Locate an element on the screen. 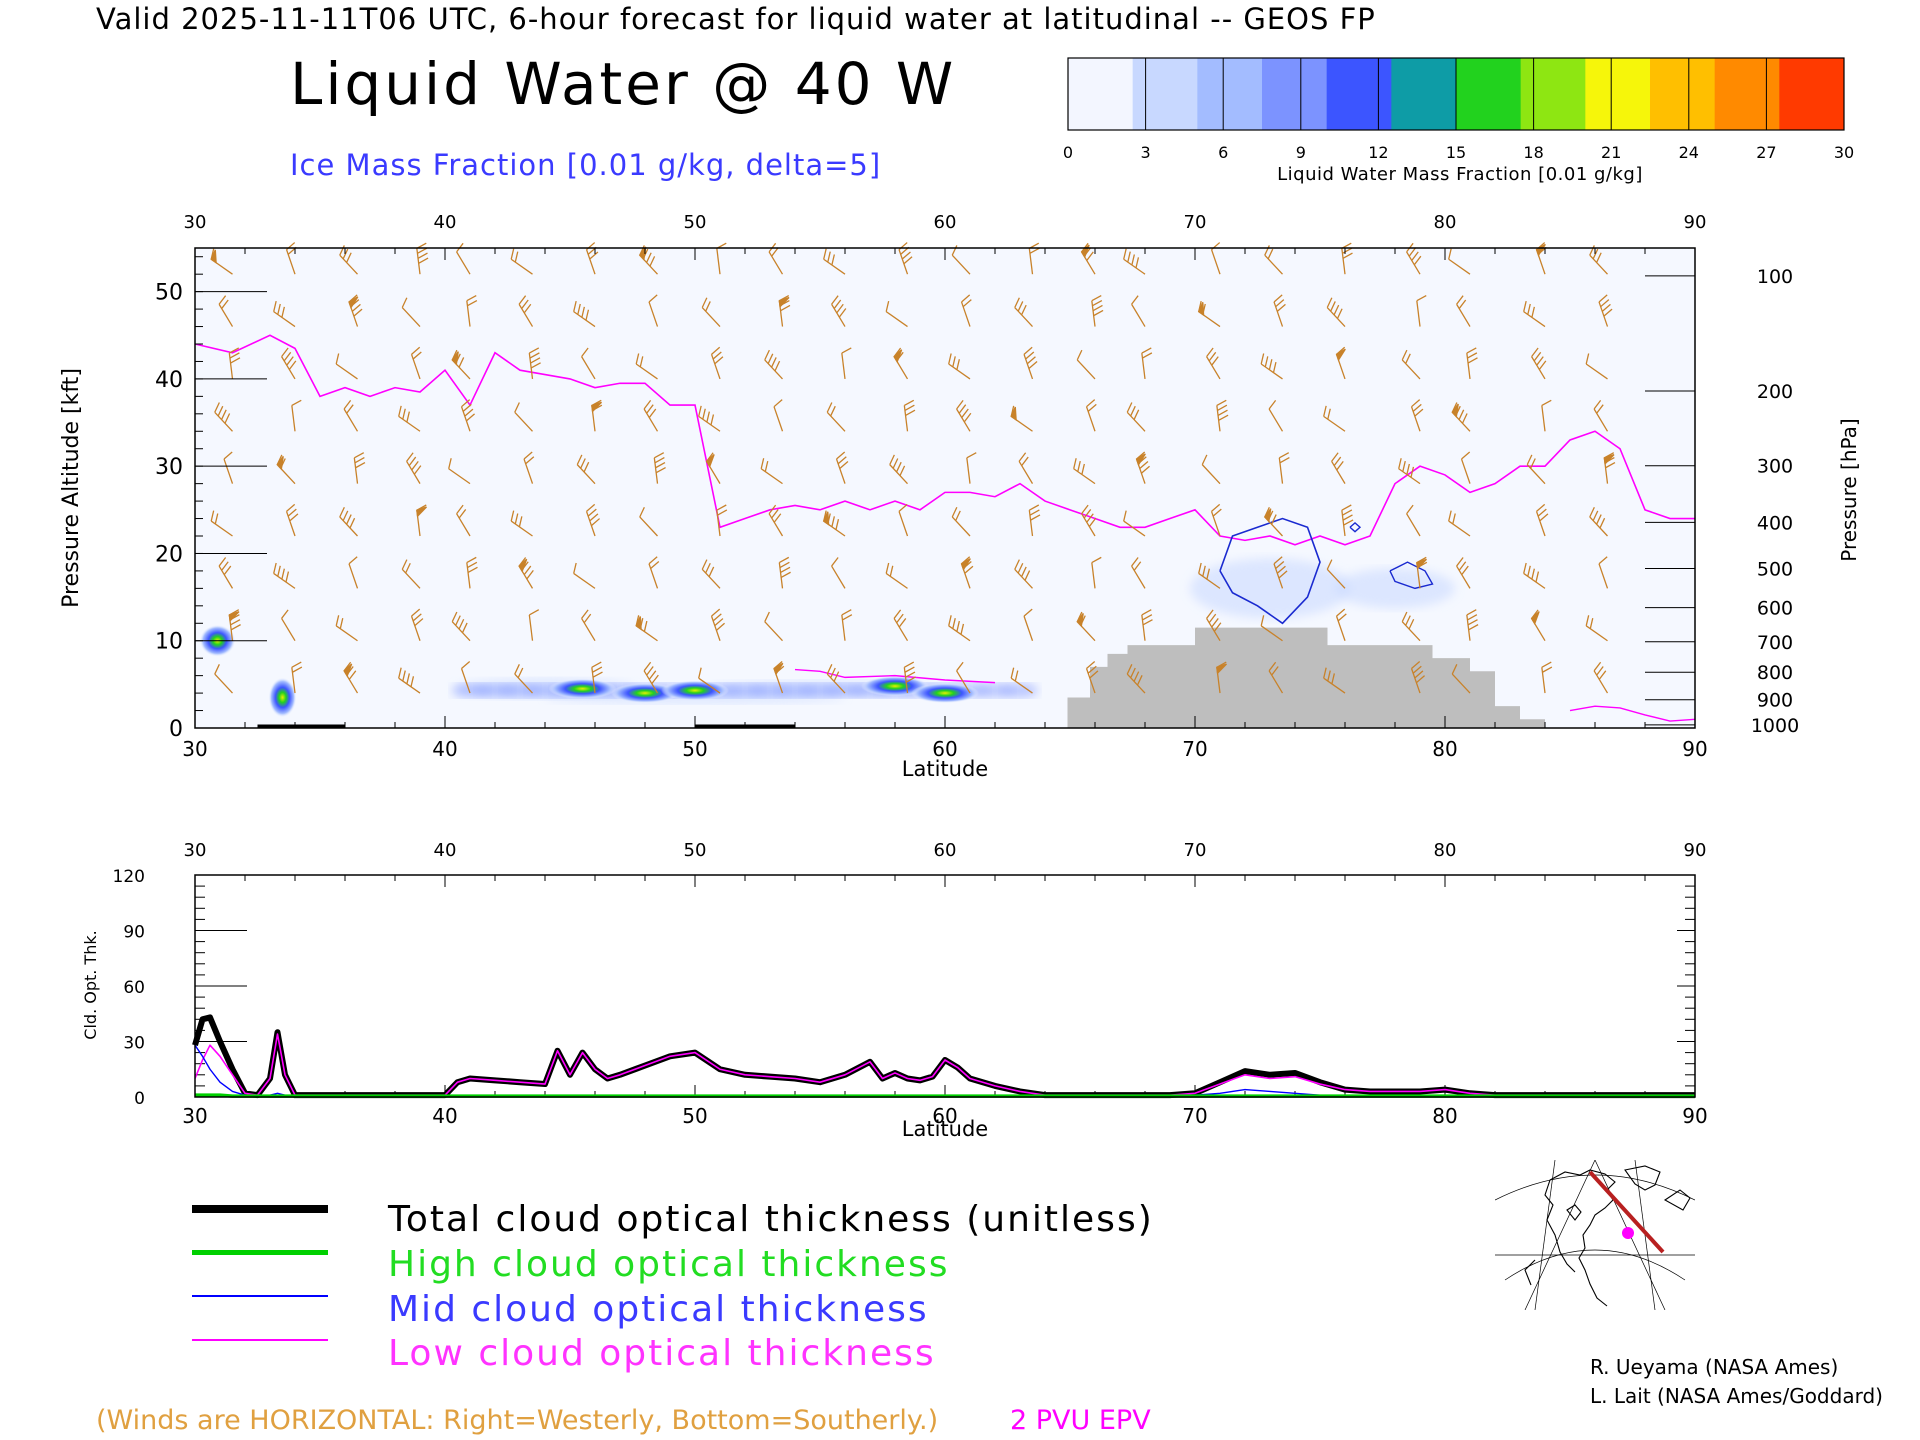  pressure-tick-label: 600 is located at coordinates (1775, 609).